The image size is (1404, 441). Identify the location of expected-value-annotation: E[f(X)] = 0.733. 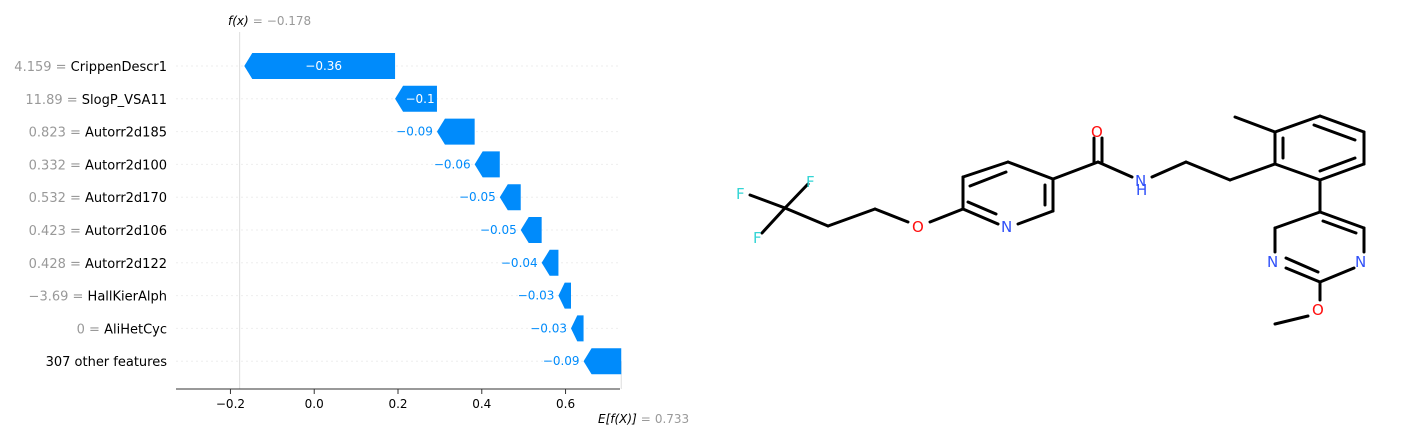
(643, 419).